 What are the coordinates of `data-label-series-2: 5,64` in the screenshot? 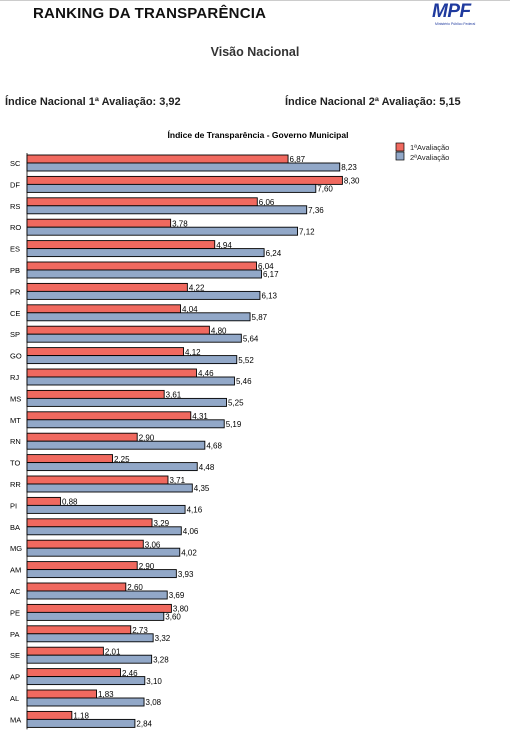 It's located at (251, 338).